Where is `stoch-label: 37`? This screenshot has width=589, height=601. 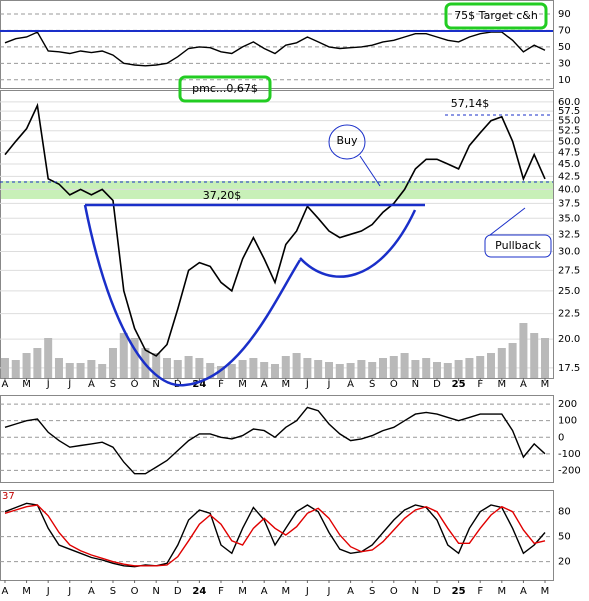 stoch-label: 37 is located at coordinates (8, 496).